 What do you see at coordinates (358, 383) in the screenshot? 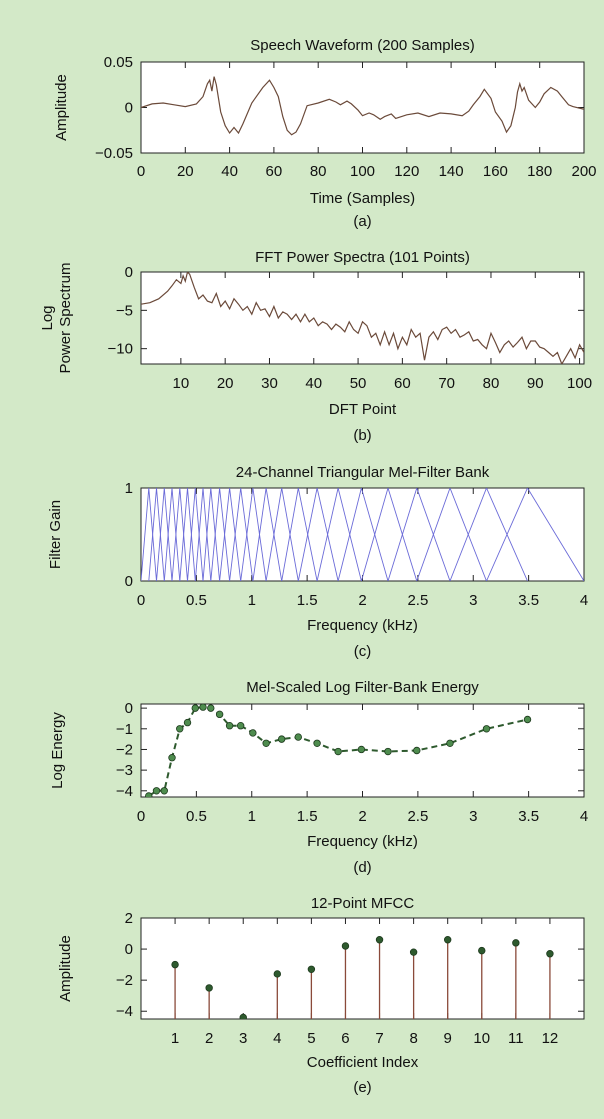
I see `x-tick-label: 50` at bounding box center [358, 383].